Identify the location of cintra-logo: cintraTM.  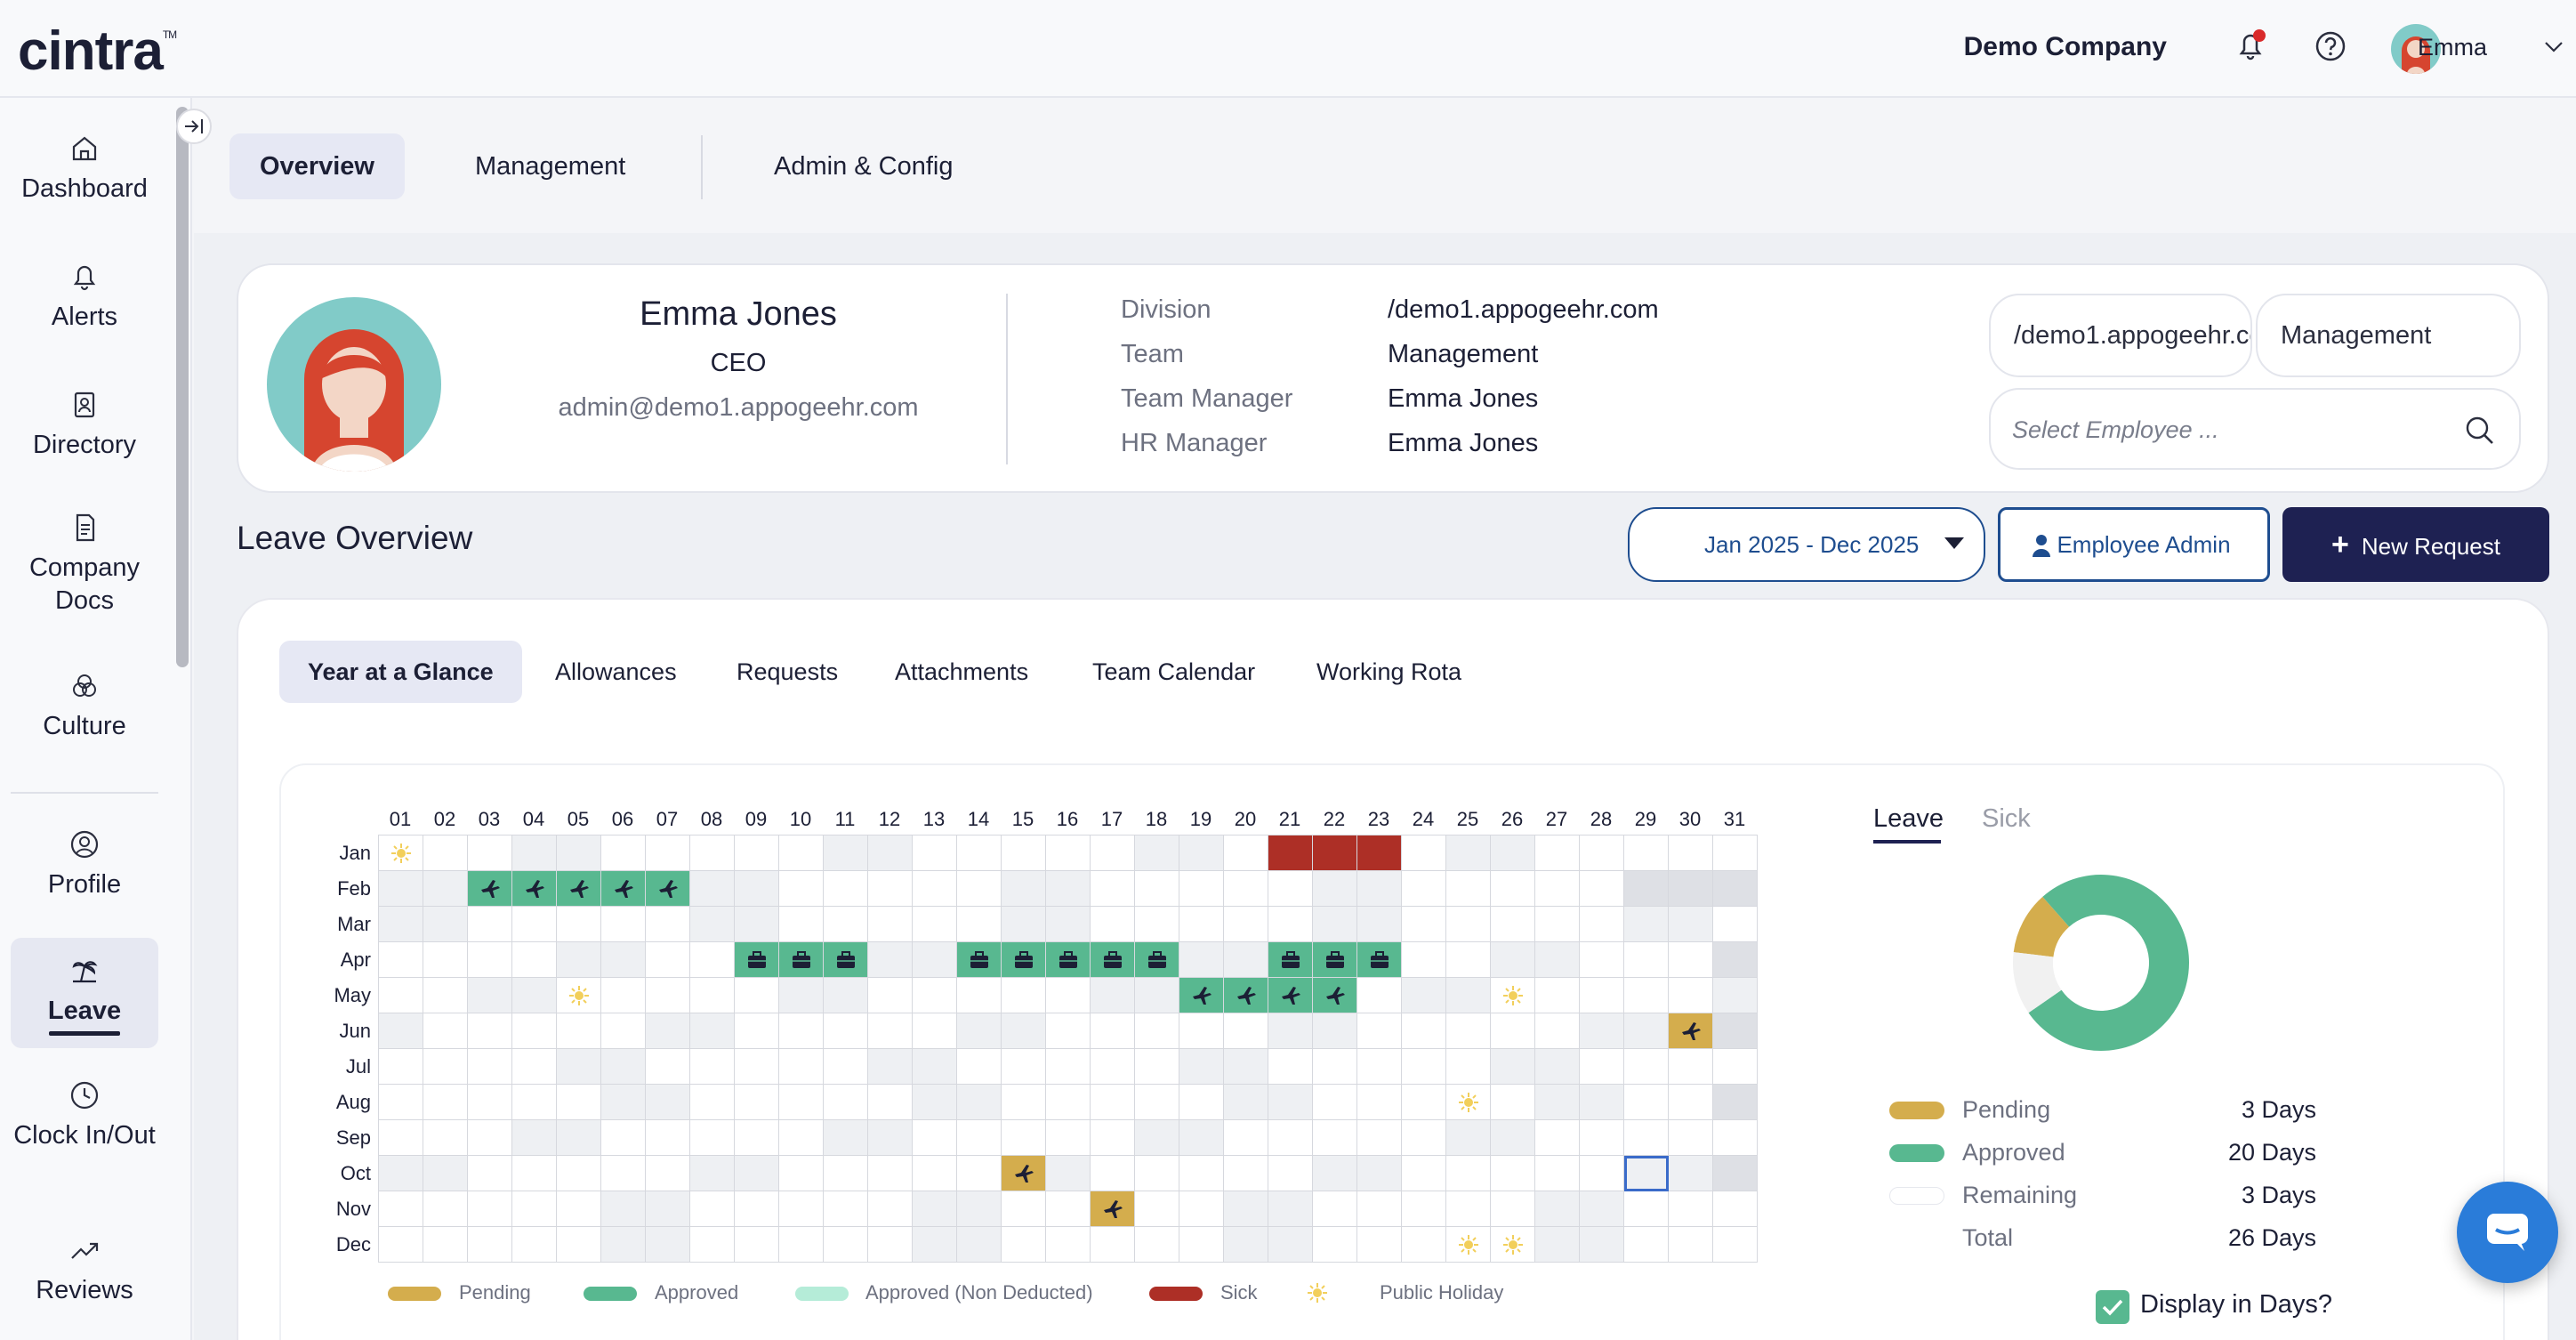
(97, 51).